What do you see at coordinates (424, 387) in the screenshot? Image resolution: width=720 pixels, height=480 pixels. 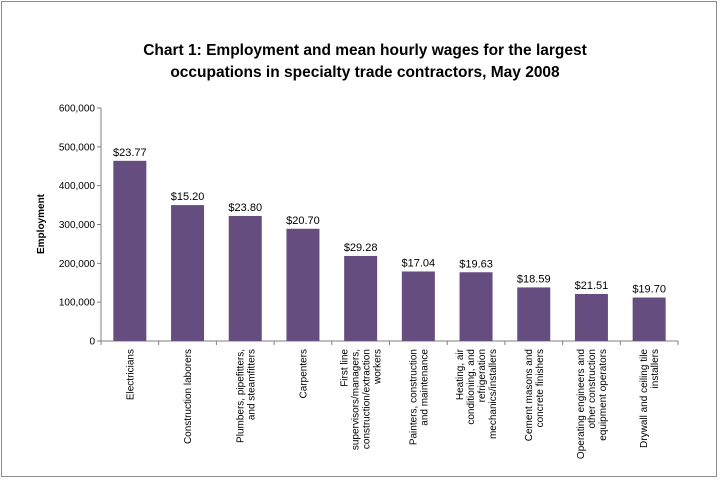 I see `category-label-line: and maintenance` at bounding box center [424, 387].